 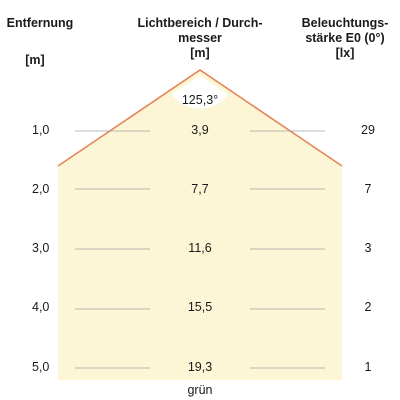 I want to click on illuminance-value-row-2: 7, so click(x=368, y=189).